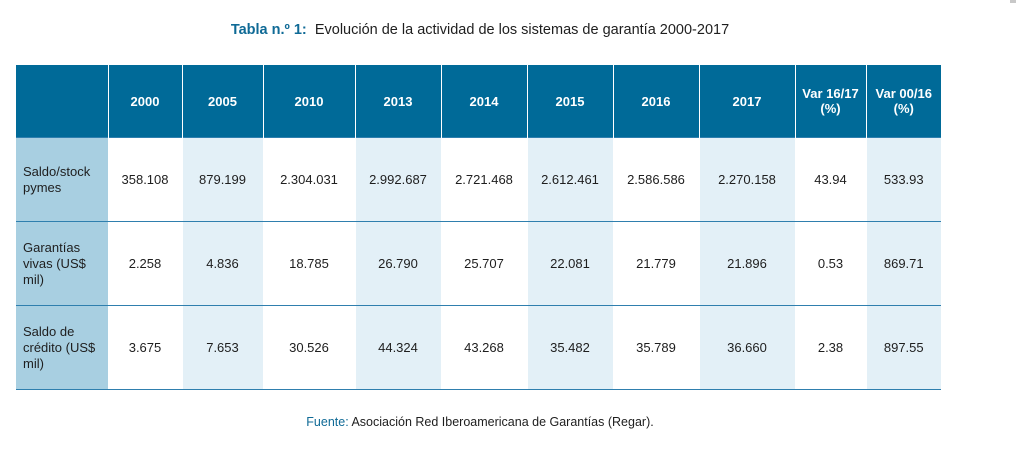  I want to click on table-cell: 2.38, so click(830, 347).